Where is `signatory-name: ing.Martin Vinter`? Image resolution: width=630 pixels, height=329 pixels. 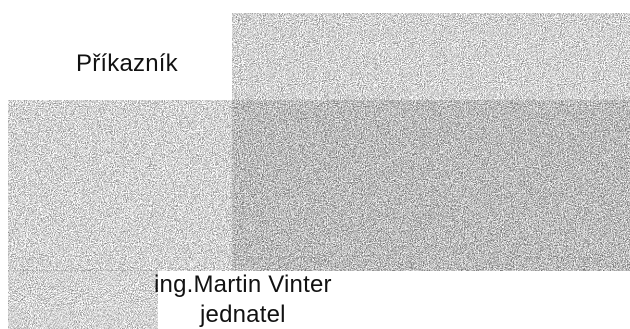 signatory-name: ing.Martin Vinter is located at coordinates (243, 284).